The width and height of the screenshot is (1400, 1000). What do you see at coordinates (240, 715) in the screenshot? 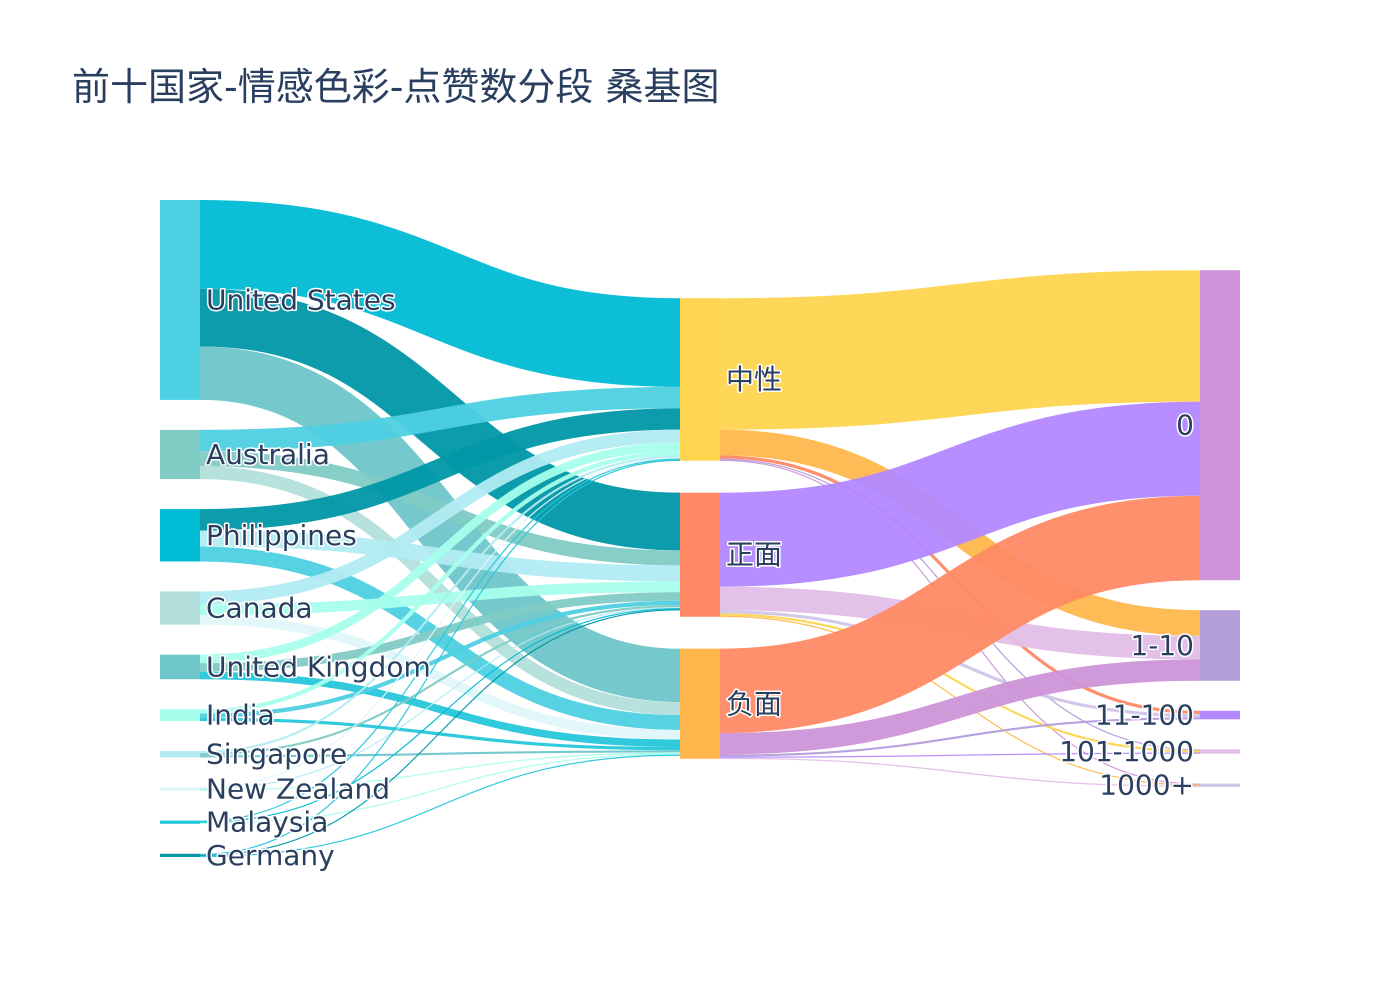
I see `node-label-in: India` at bounding box center [240, 715].